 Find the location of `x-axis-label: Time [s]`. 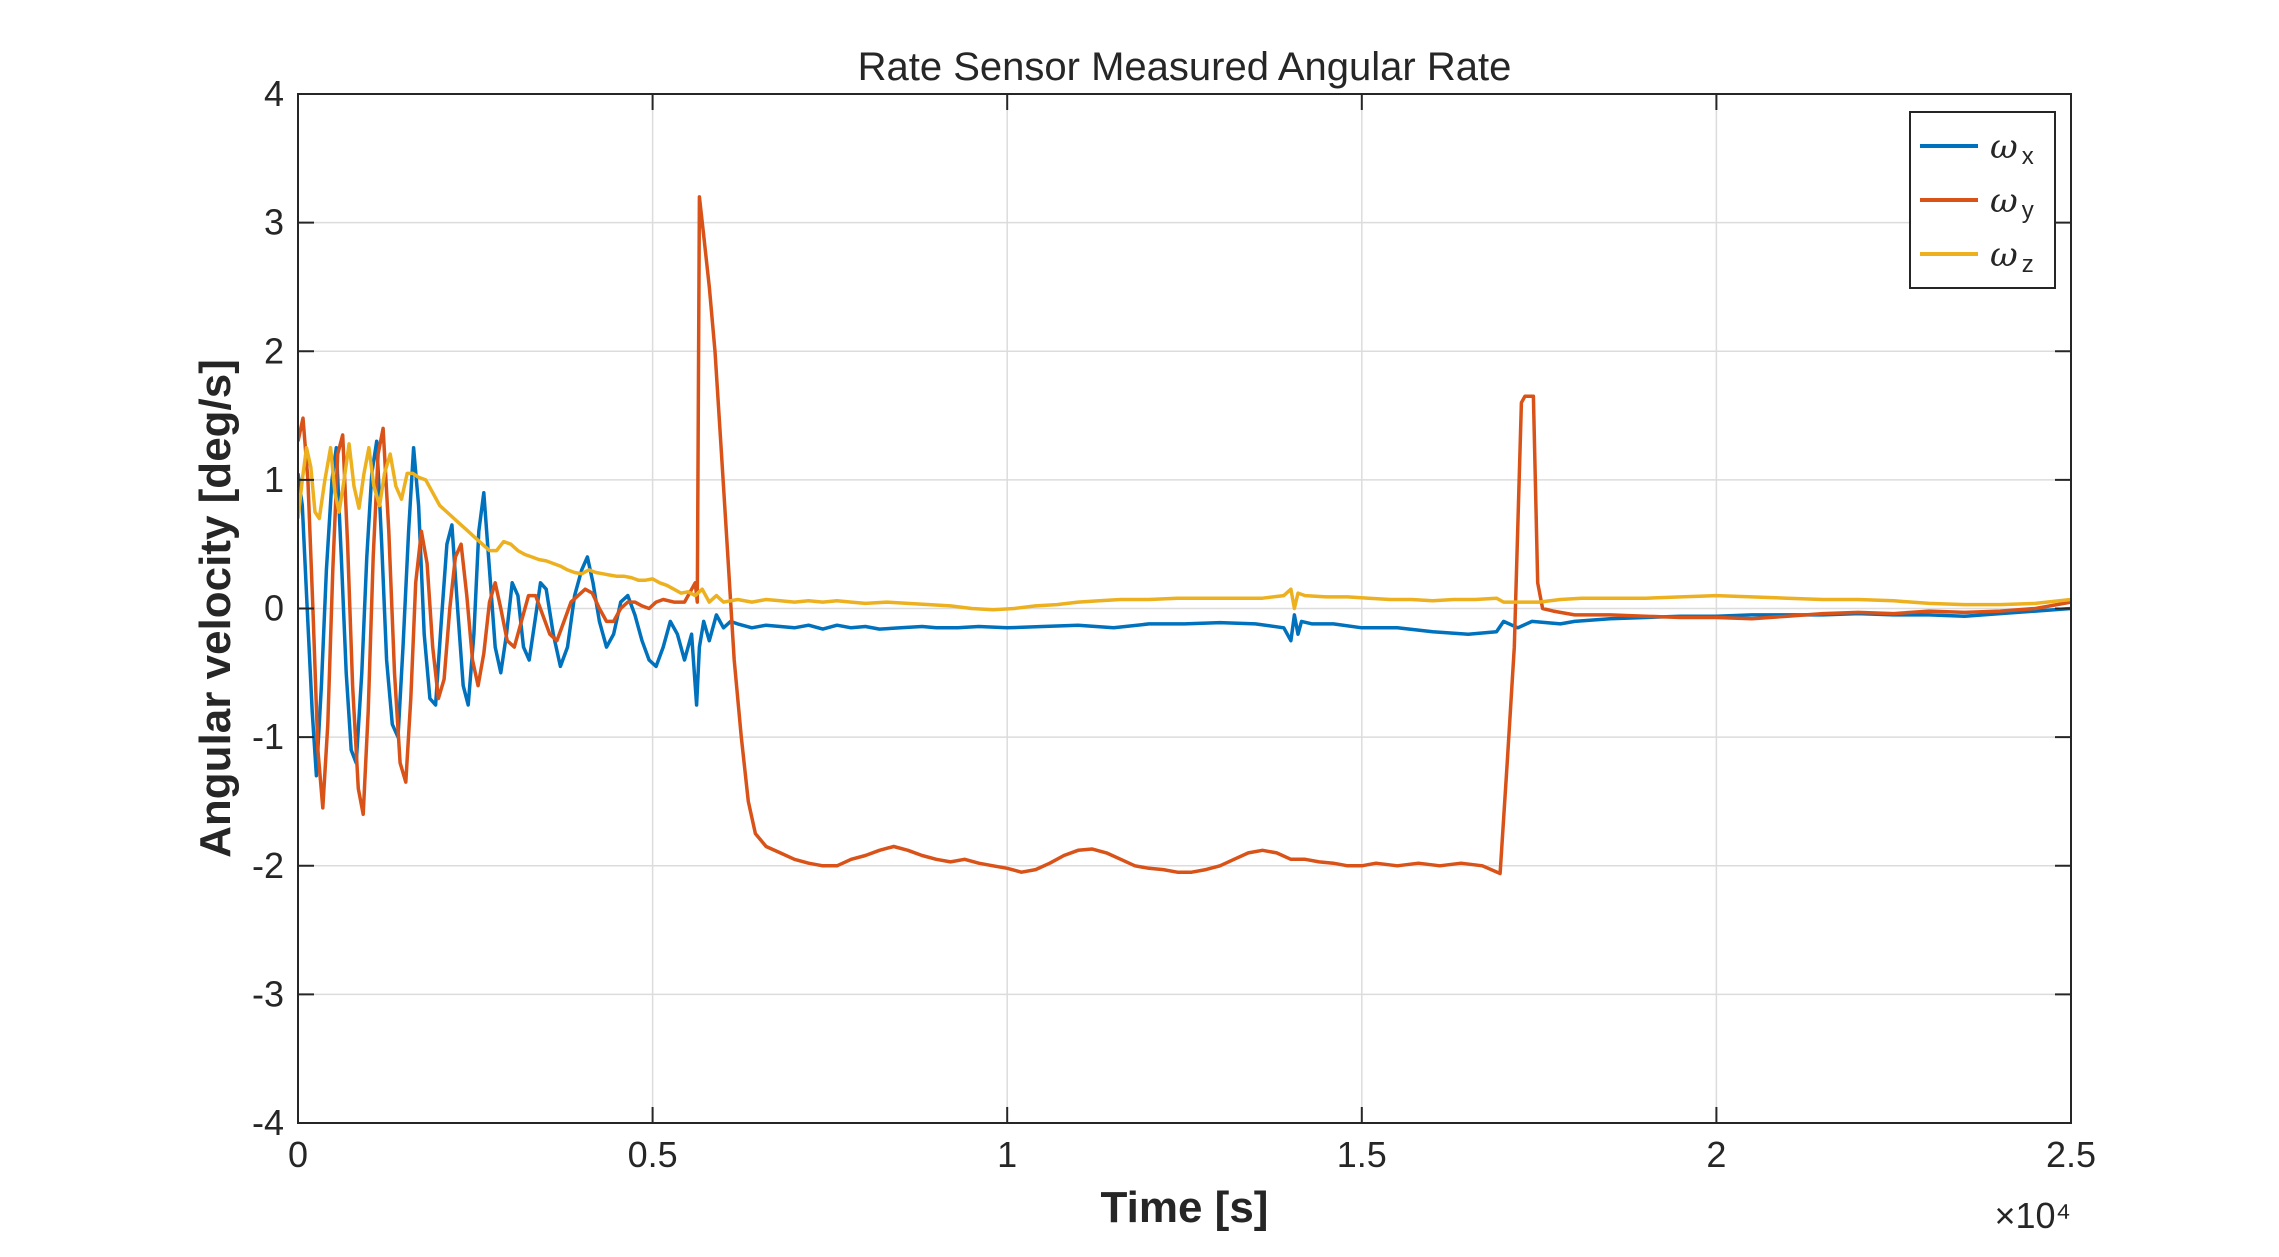

x-axis-label: Time [s] is located at coordinates (1185, 1207).